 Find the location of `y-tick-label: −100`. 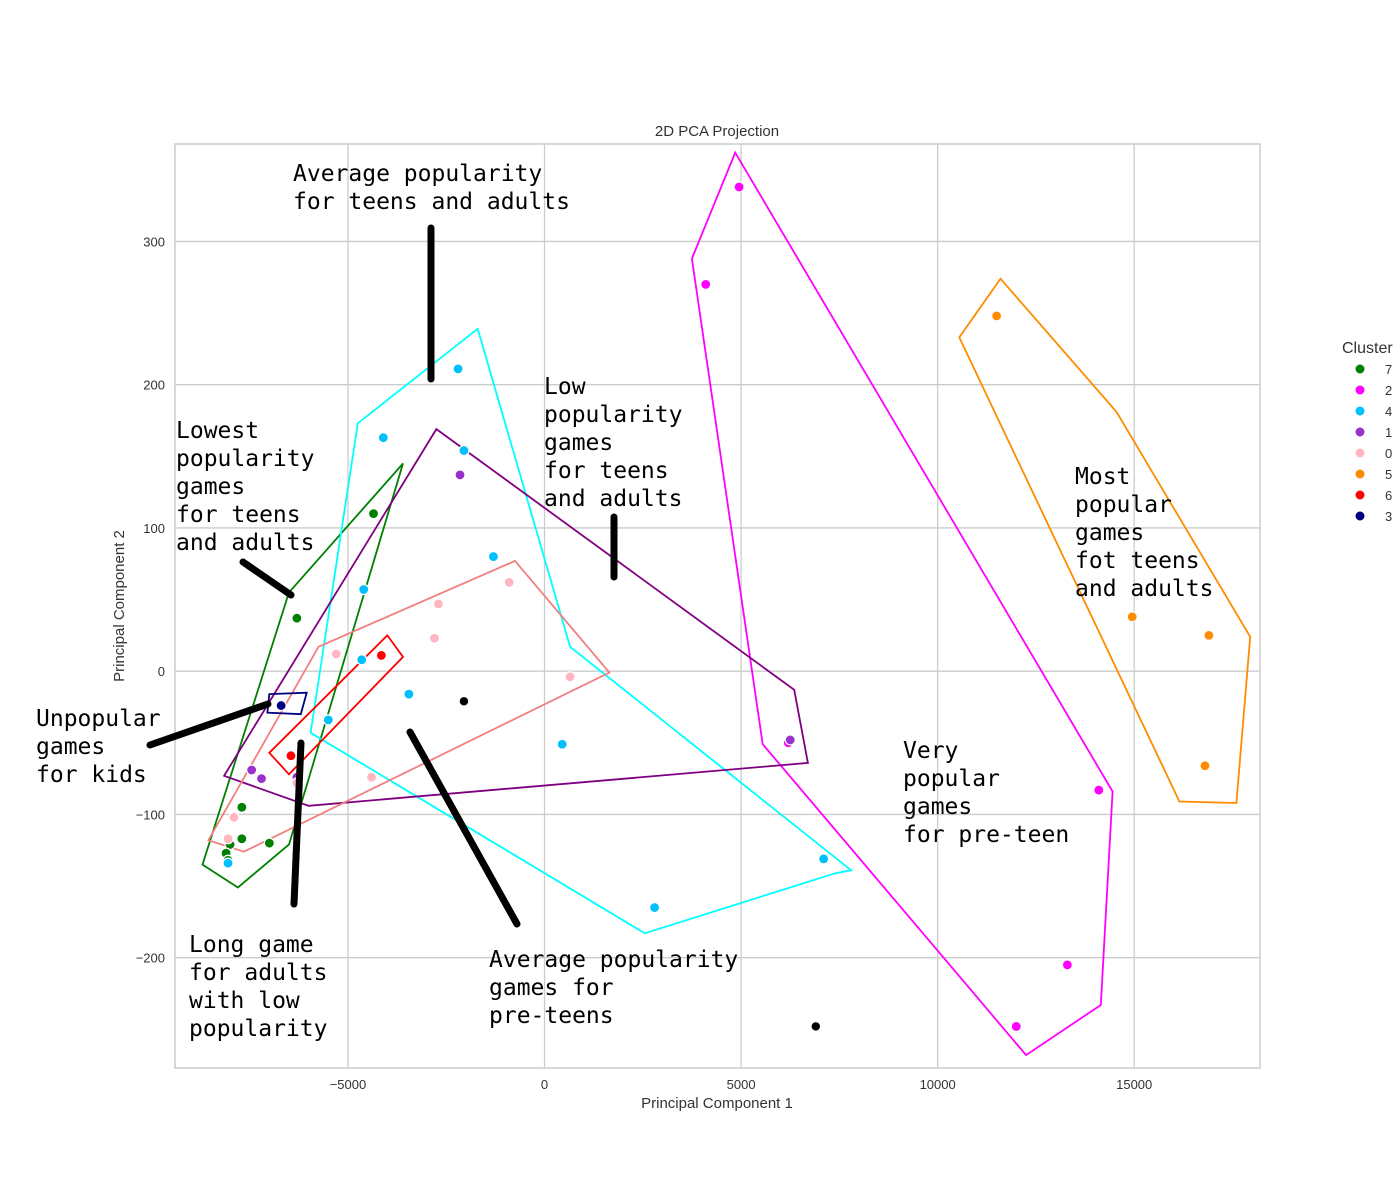

y-tick-label: −100 is located at coordinates (150, 814).